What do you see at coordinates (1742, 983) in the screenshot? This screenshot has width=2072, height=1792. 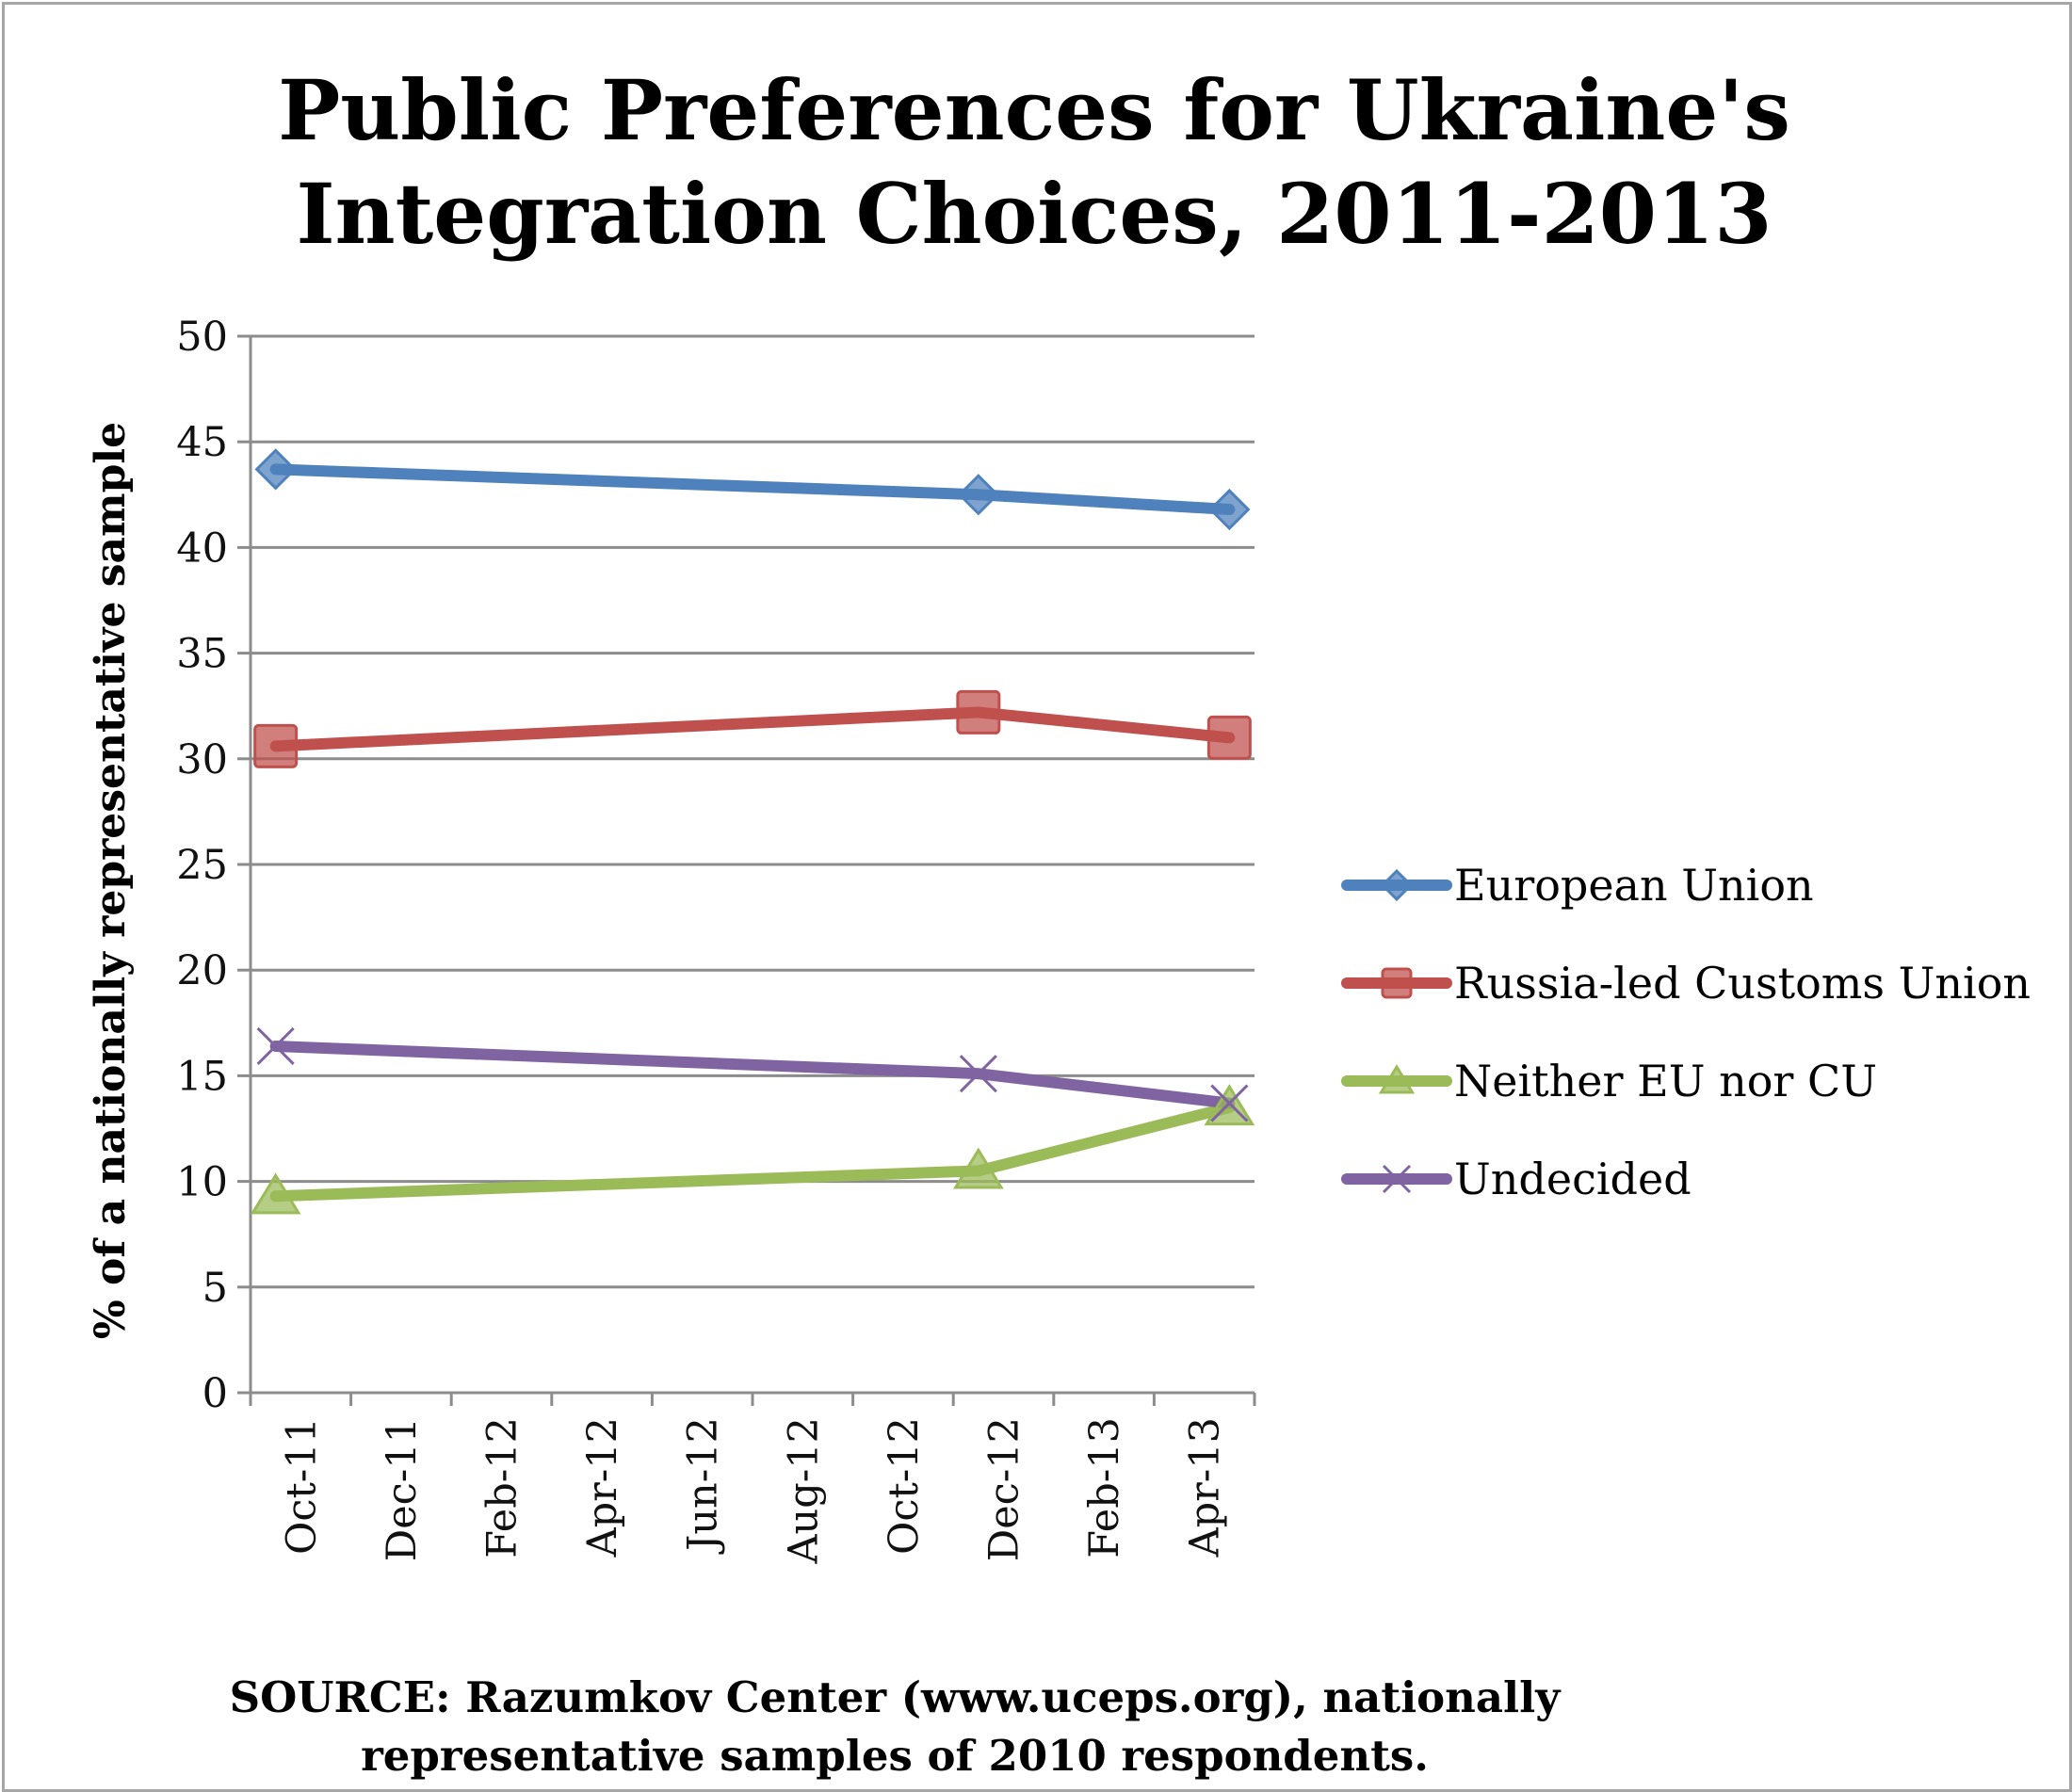 I see `legend-label: Russia-led Customs Union` at bounding box center [1742, 983].